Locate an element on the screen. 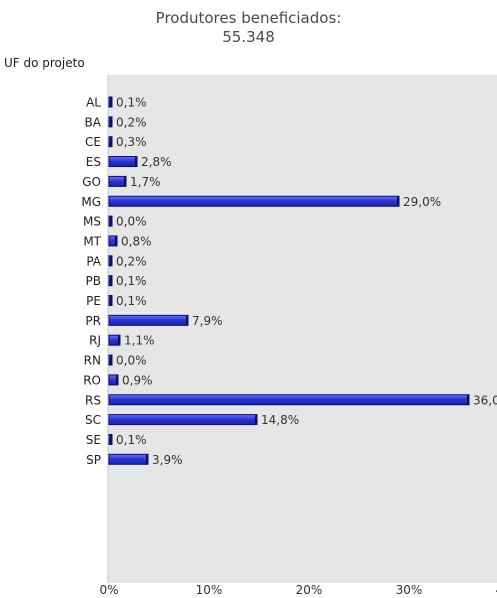 The width and height of the screenshot is (497, 598). bar-end-rj is located at coordinates (119, 340).